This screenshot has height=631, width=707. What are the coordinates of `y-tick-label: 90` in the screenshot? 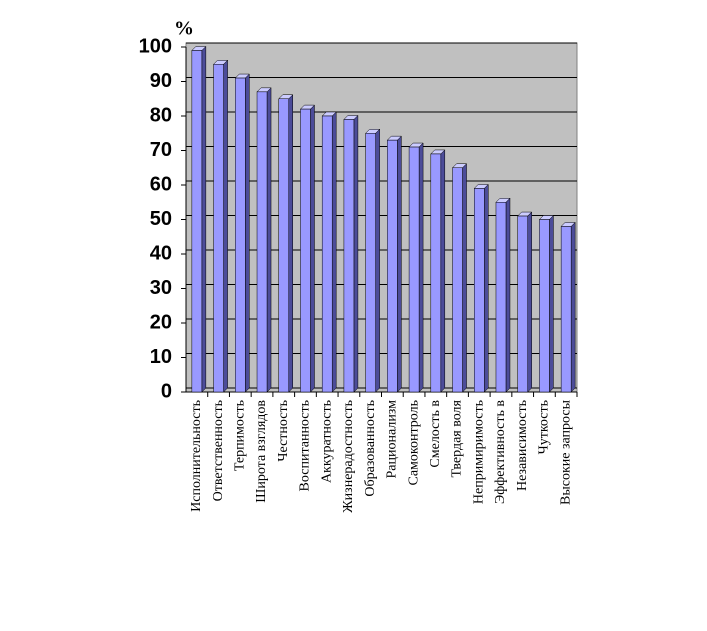 It's located at (161, 81).